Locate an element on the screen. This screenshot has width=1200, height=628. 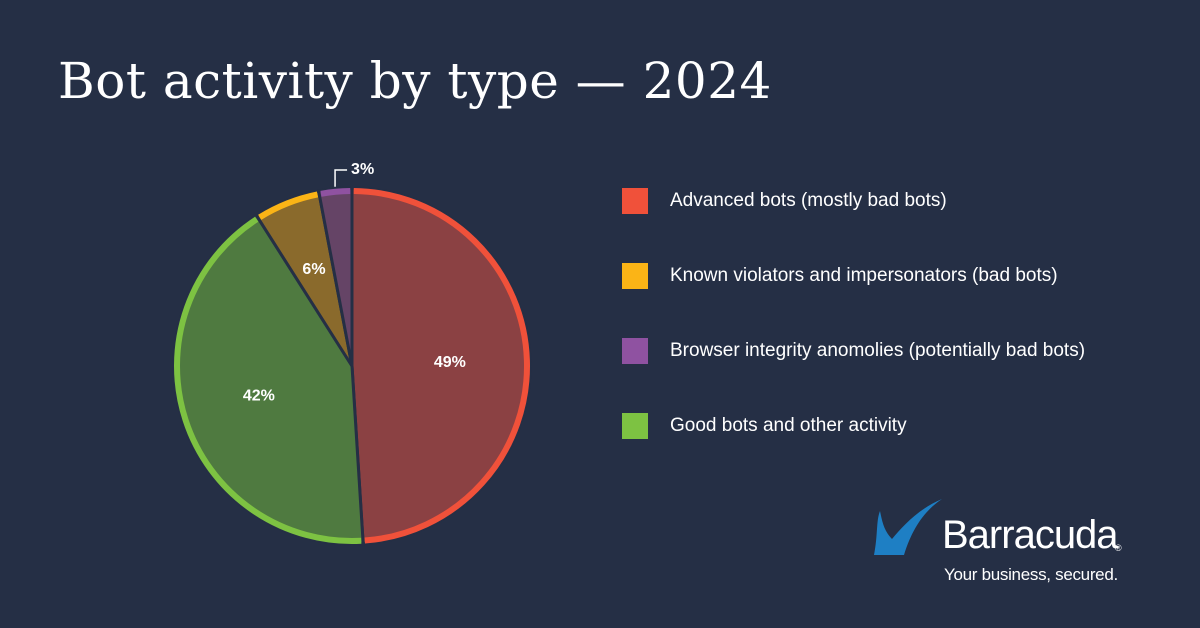
slice-value-label: 42% is located at coordinates (259, 395).